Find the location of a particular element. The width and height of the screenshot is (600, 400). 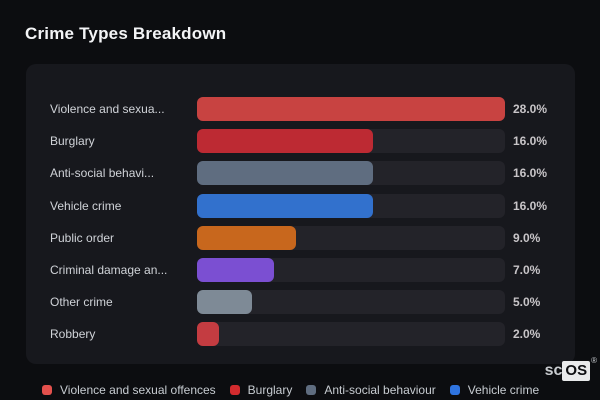

logo-box: OS is located at coordinates (576, 371).